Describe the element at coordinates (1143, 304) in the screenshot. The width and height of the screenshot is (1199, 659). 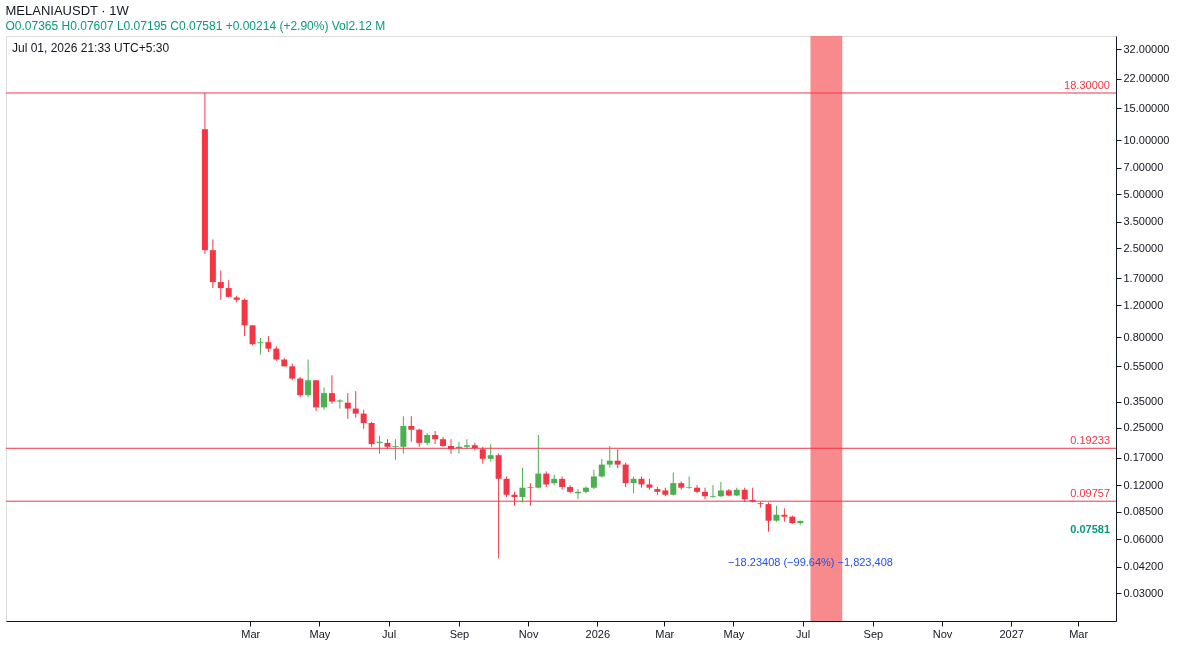
I see `y-tick-label: 1.20000` at that location.